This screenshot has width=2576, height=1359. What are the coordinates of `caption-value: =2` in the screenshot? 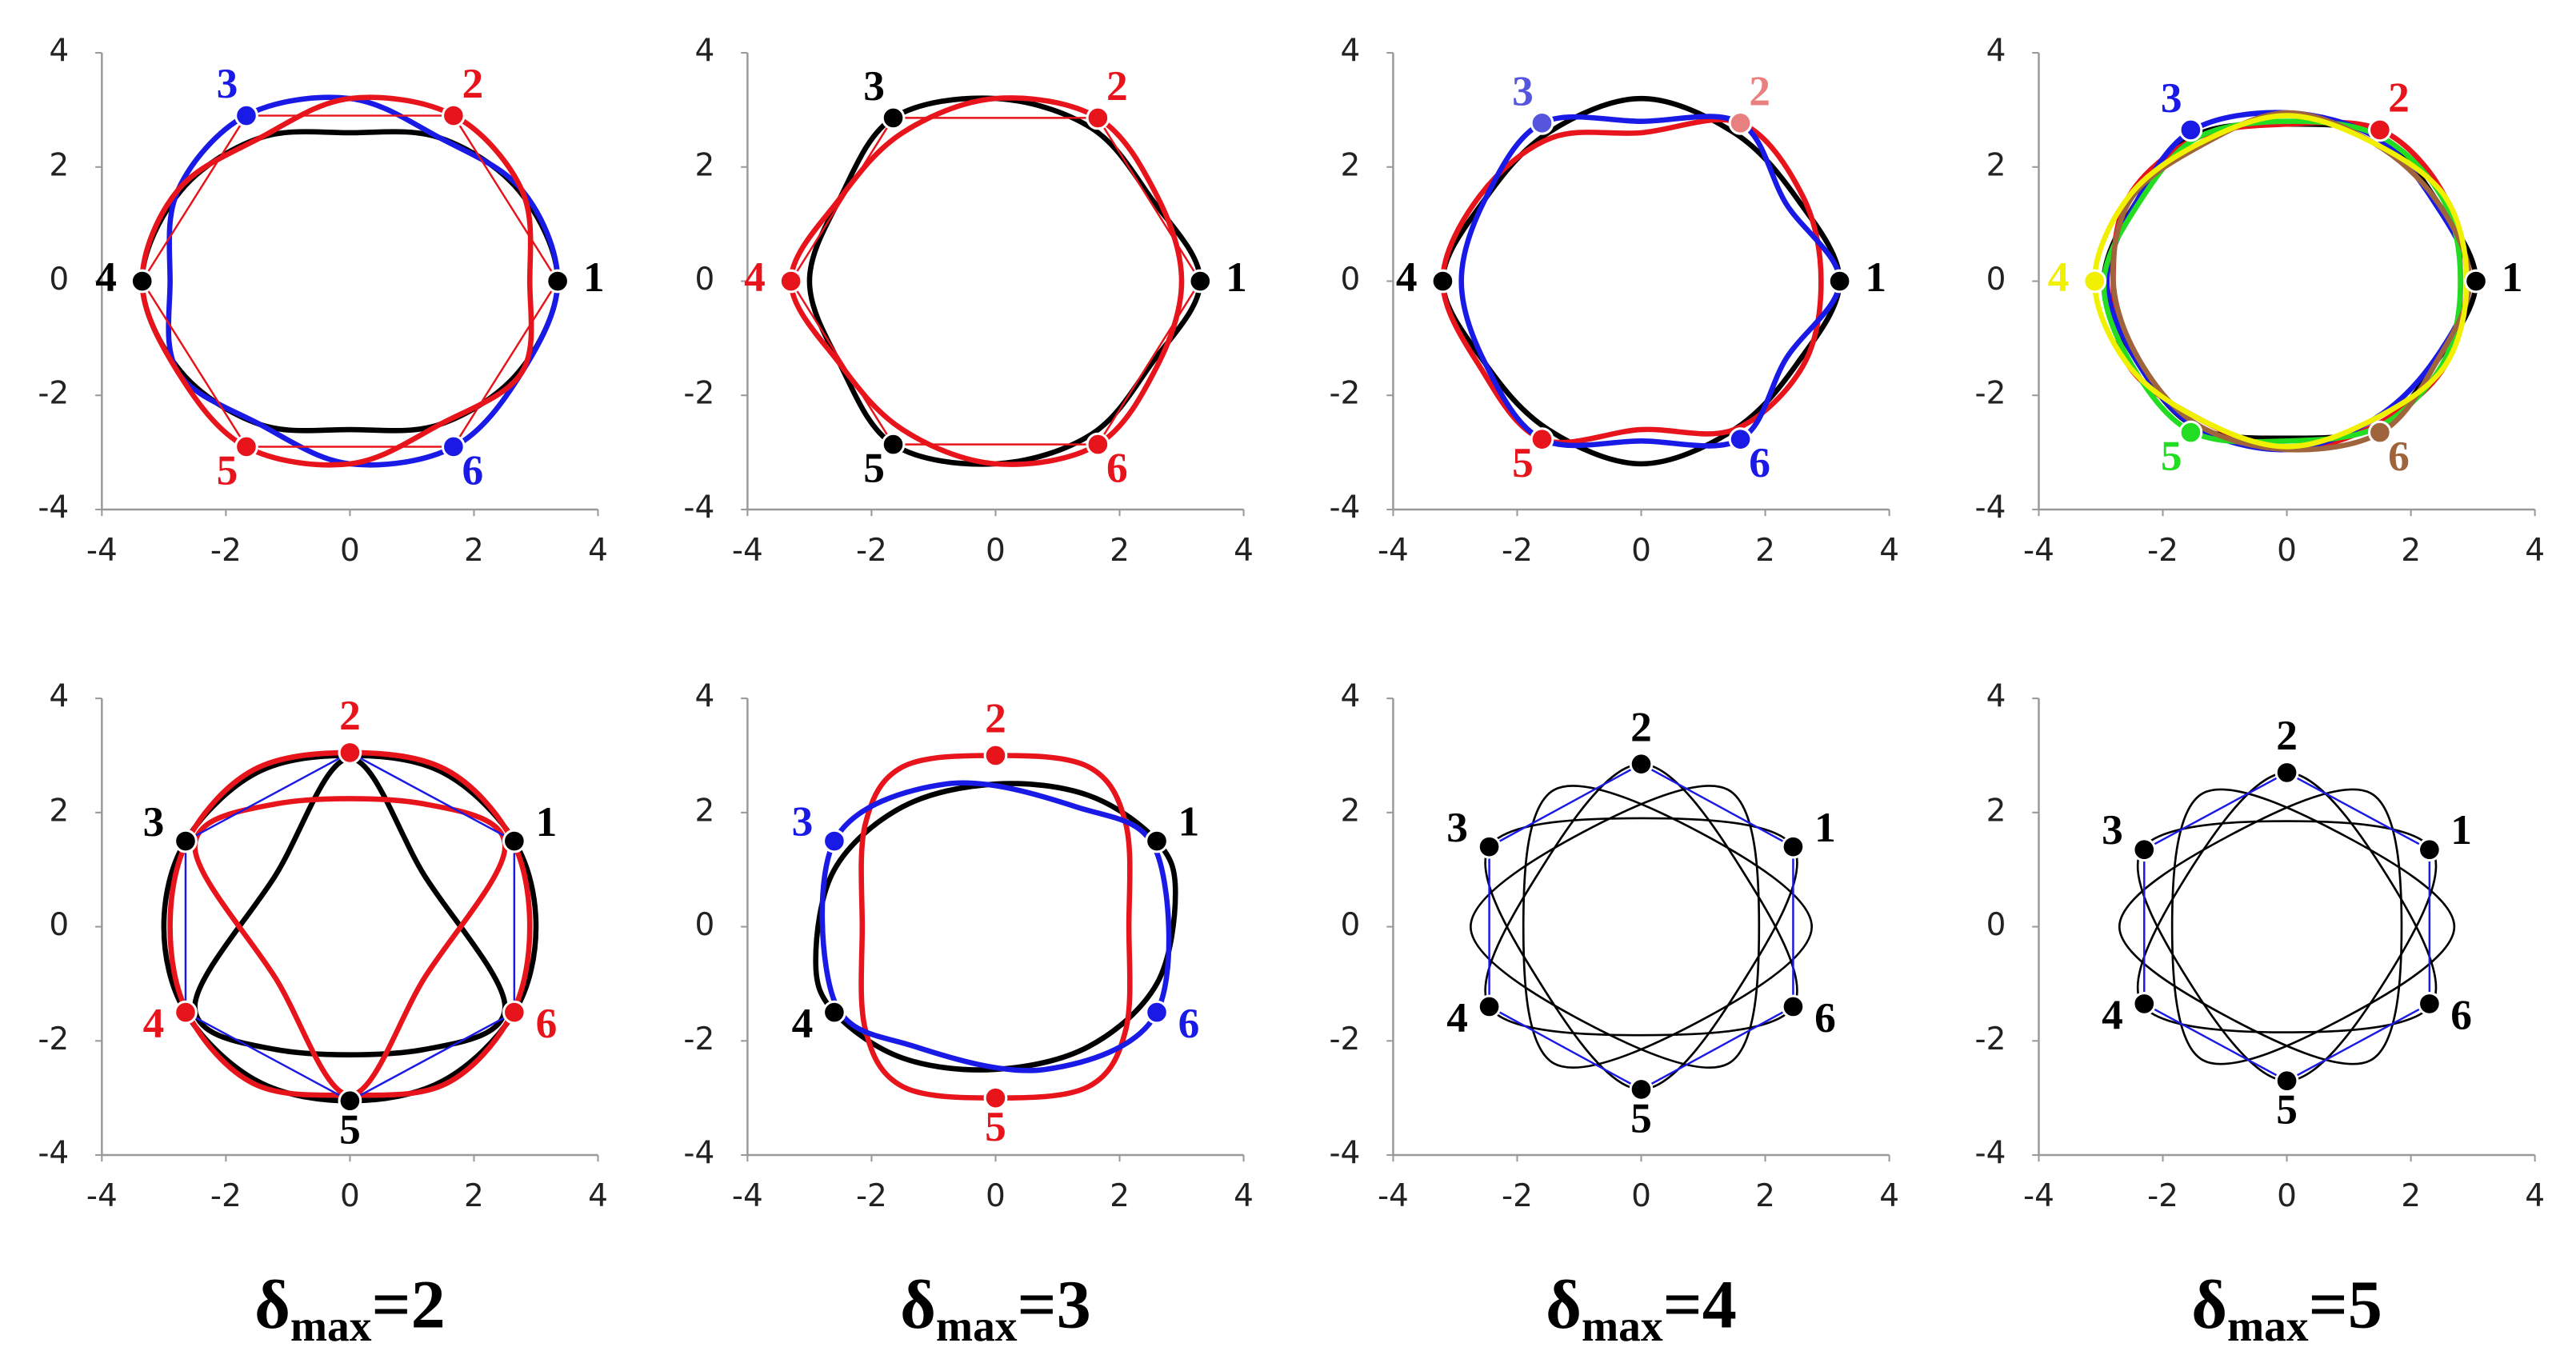 It's located at (408, 1304).